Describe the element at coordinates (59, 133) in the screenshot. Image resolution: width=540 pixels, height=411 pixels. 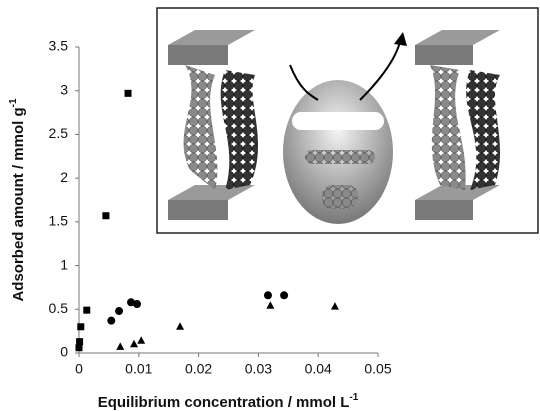
I see `y-tick-label: 2.5` at that location.